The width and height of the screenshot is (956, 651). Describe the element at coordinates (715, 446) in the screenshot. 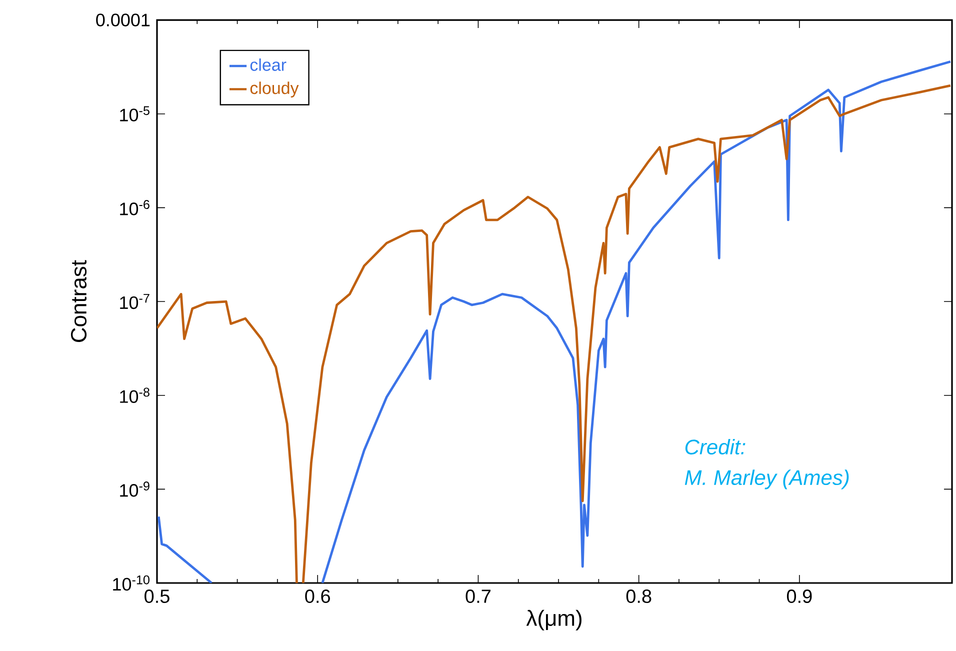

I see `annotation: Credit:` at that location.